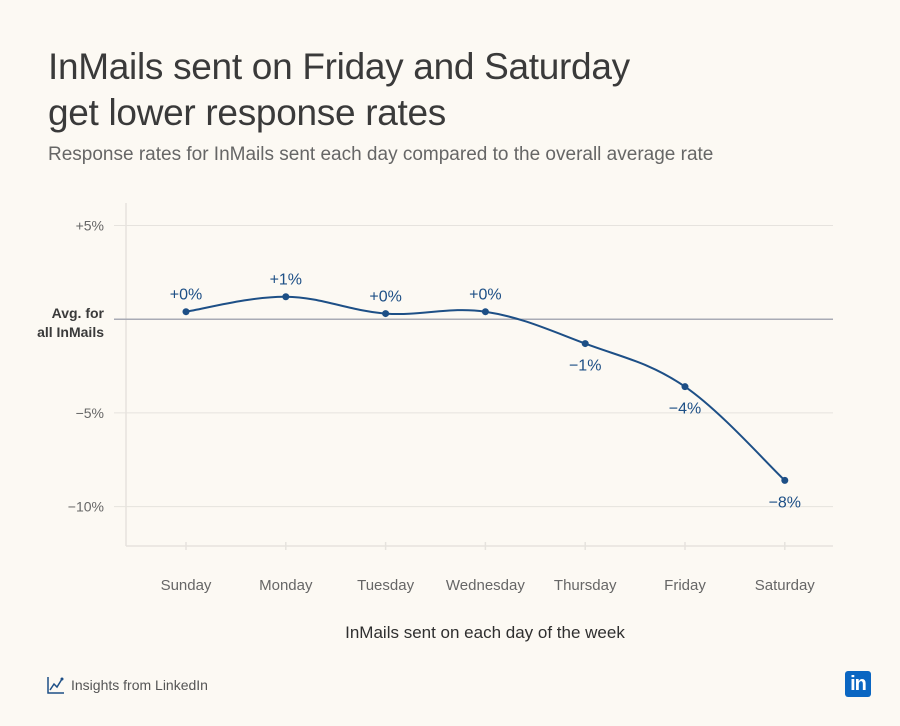 The height and width of the screenshot is (726, 900). What do you see at coordinates (585, 585) in the screenshot?
I see `x-tick-label: Thursday` at bounding box center [585, 585].